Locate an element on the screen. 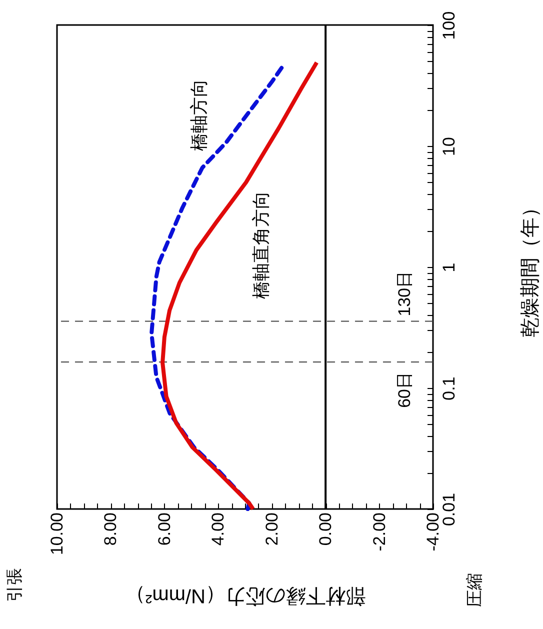 This screenshot has width=543, height=629. text: 引張 is located at coordinates (14, 585).